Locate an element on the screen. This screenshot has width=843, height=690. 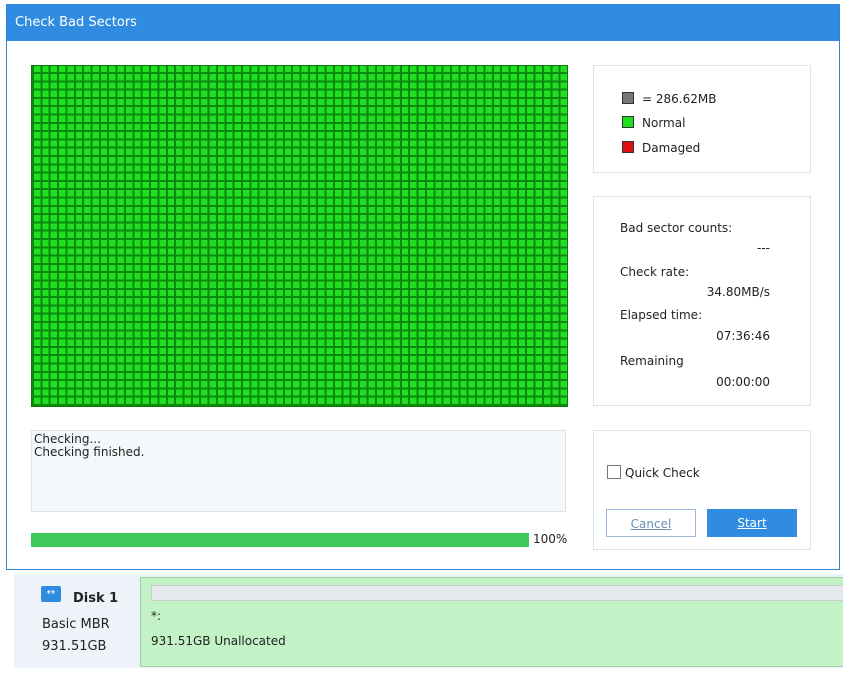
progress-fill is located at coordinates (280, 540).